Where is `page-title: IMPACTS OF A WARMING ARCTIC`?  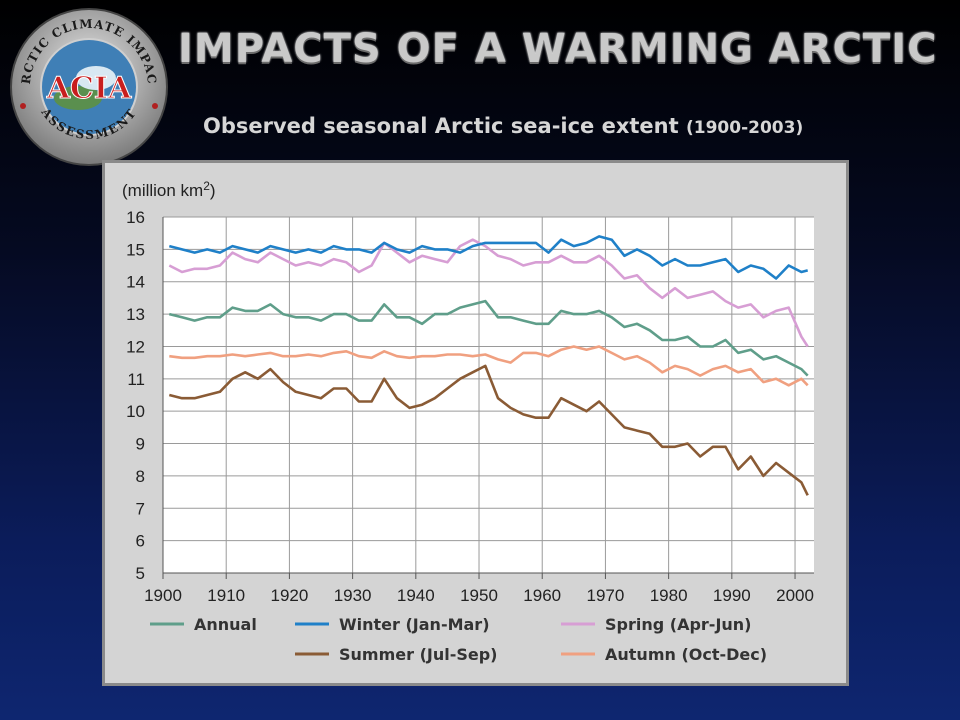
page-title: IMPACTS OF A WARMING ARCTIC is located at coordinates (558, 49).